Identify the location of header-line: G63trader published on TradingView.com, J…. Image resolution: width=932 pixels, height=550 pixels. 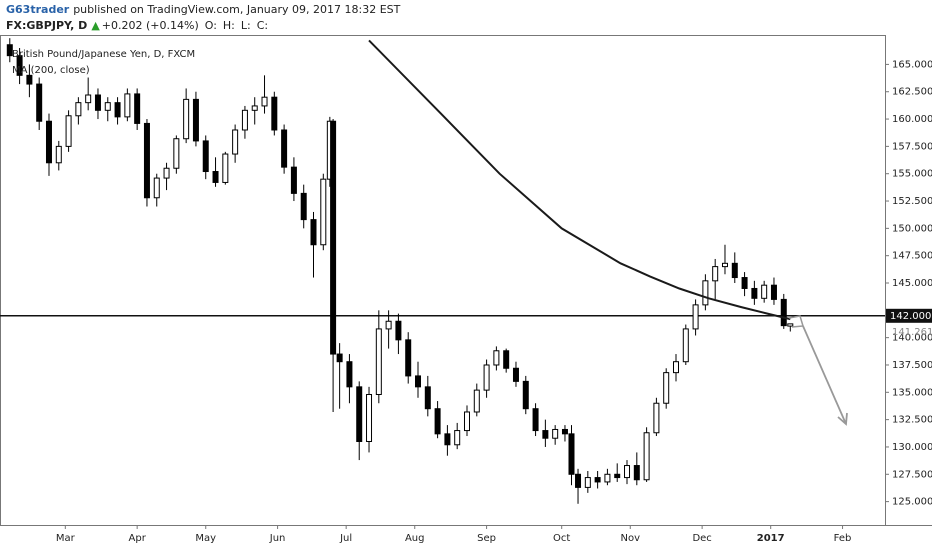
(203, 9).